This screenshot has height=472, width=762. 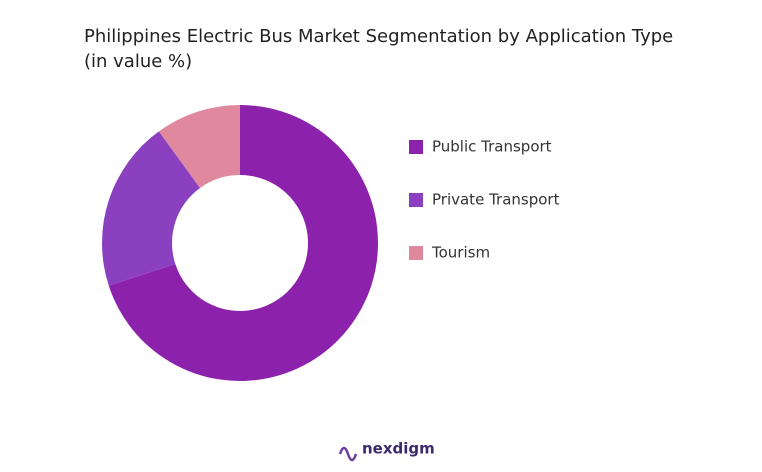 I want to click on brand-name: nexdigm, so click(x=398, y=449).